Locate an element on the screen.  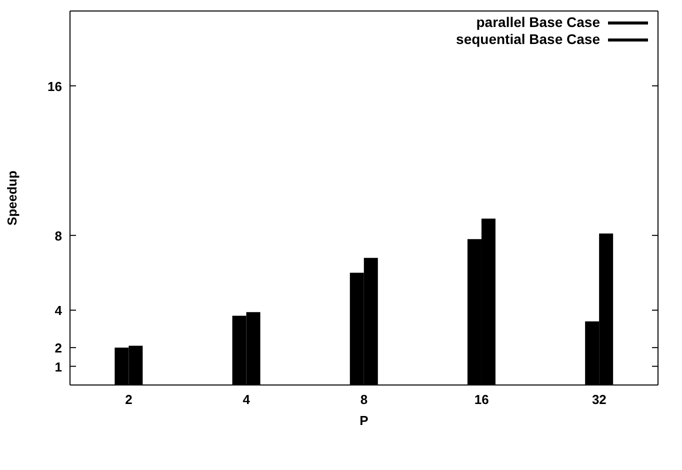
x-tick-label: 8 is located at coordinates (364, 400).